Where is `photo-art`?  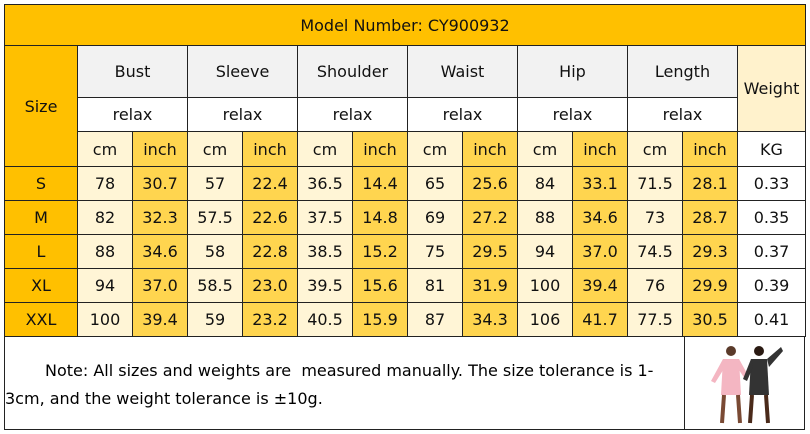
photo-art is located at coordinates (747, 385).